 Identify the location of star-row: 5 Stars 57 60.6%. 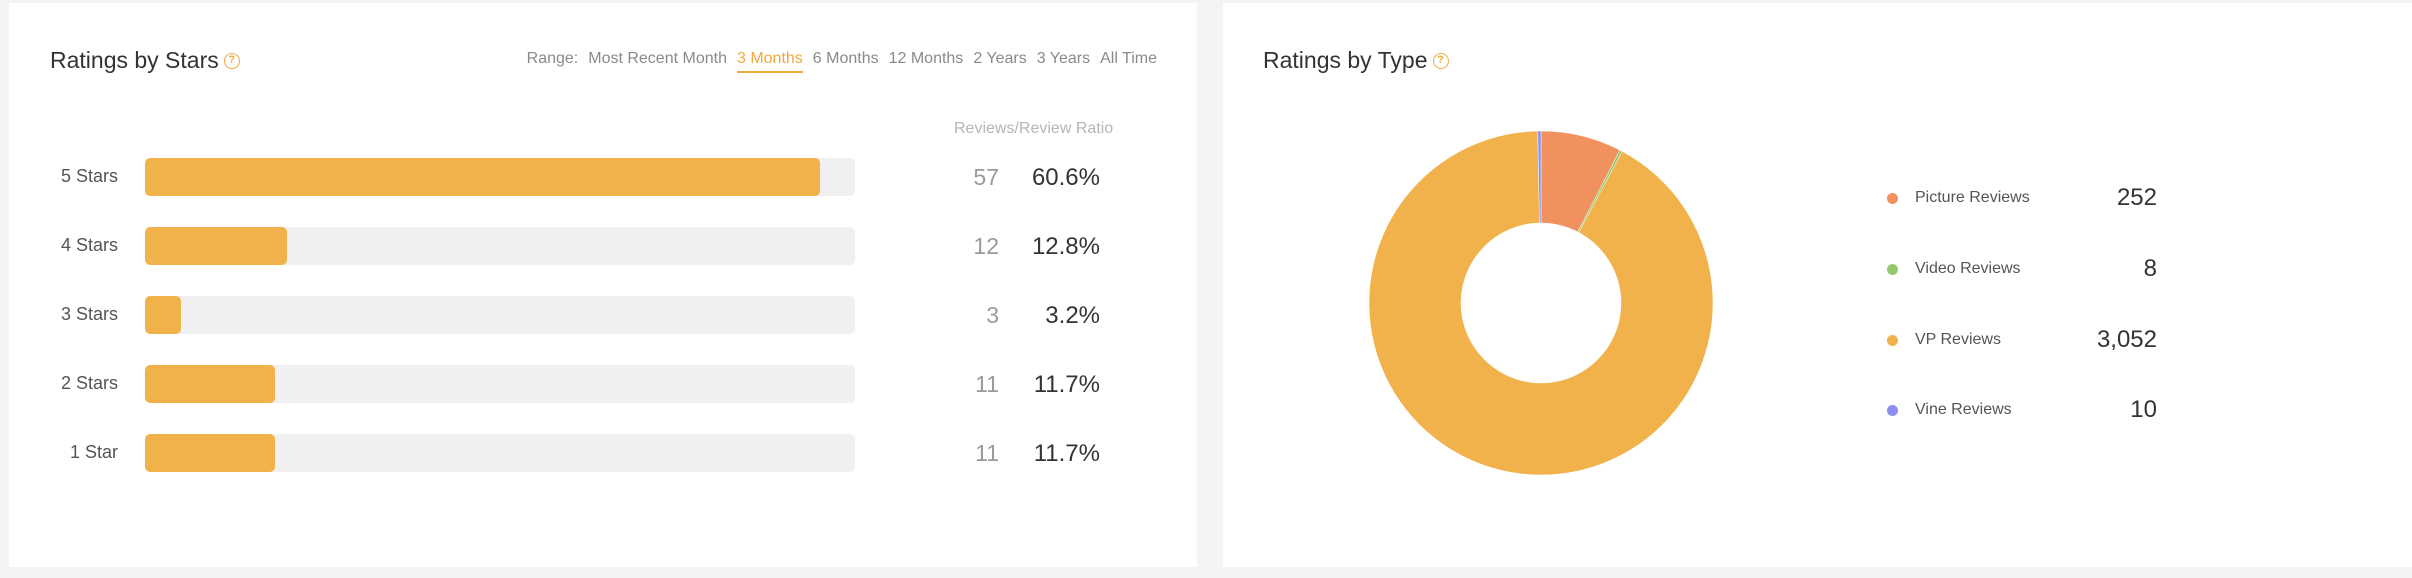
(603, 177).